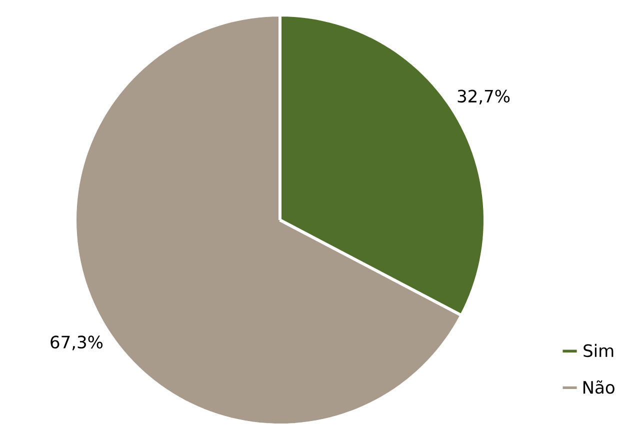 Image resolution: width=630 pixels, height=434 pixels. I want to click on legend-label: Sim, so click(599, 351).